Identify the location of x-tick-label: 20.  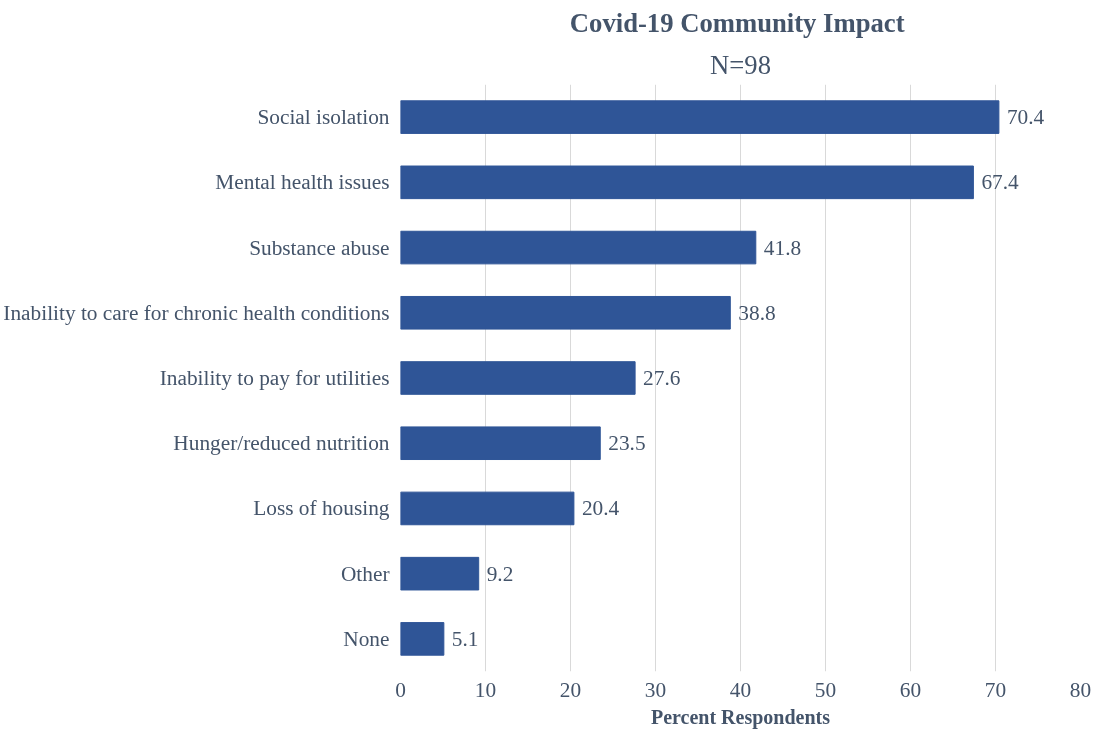
(570, 689).